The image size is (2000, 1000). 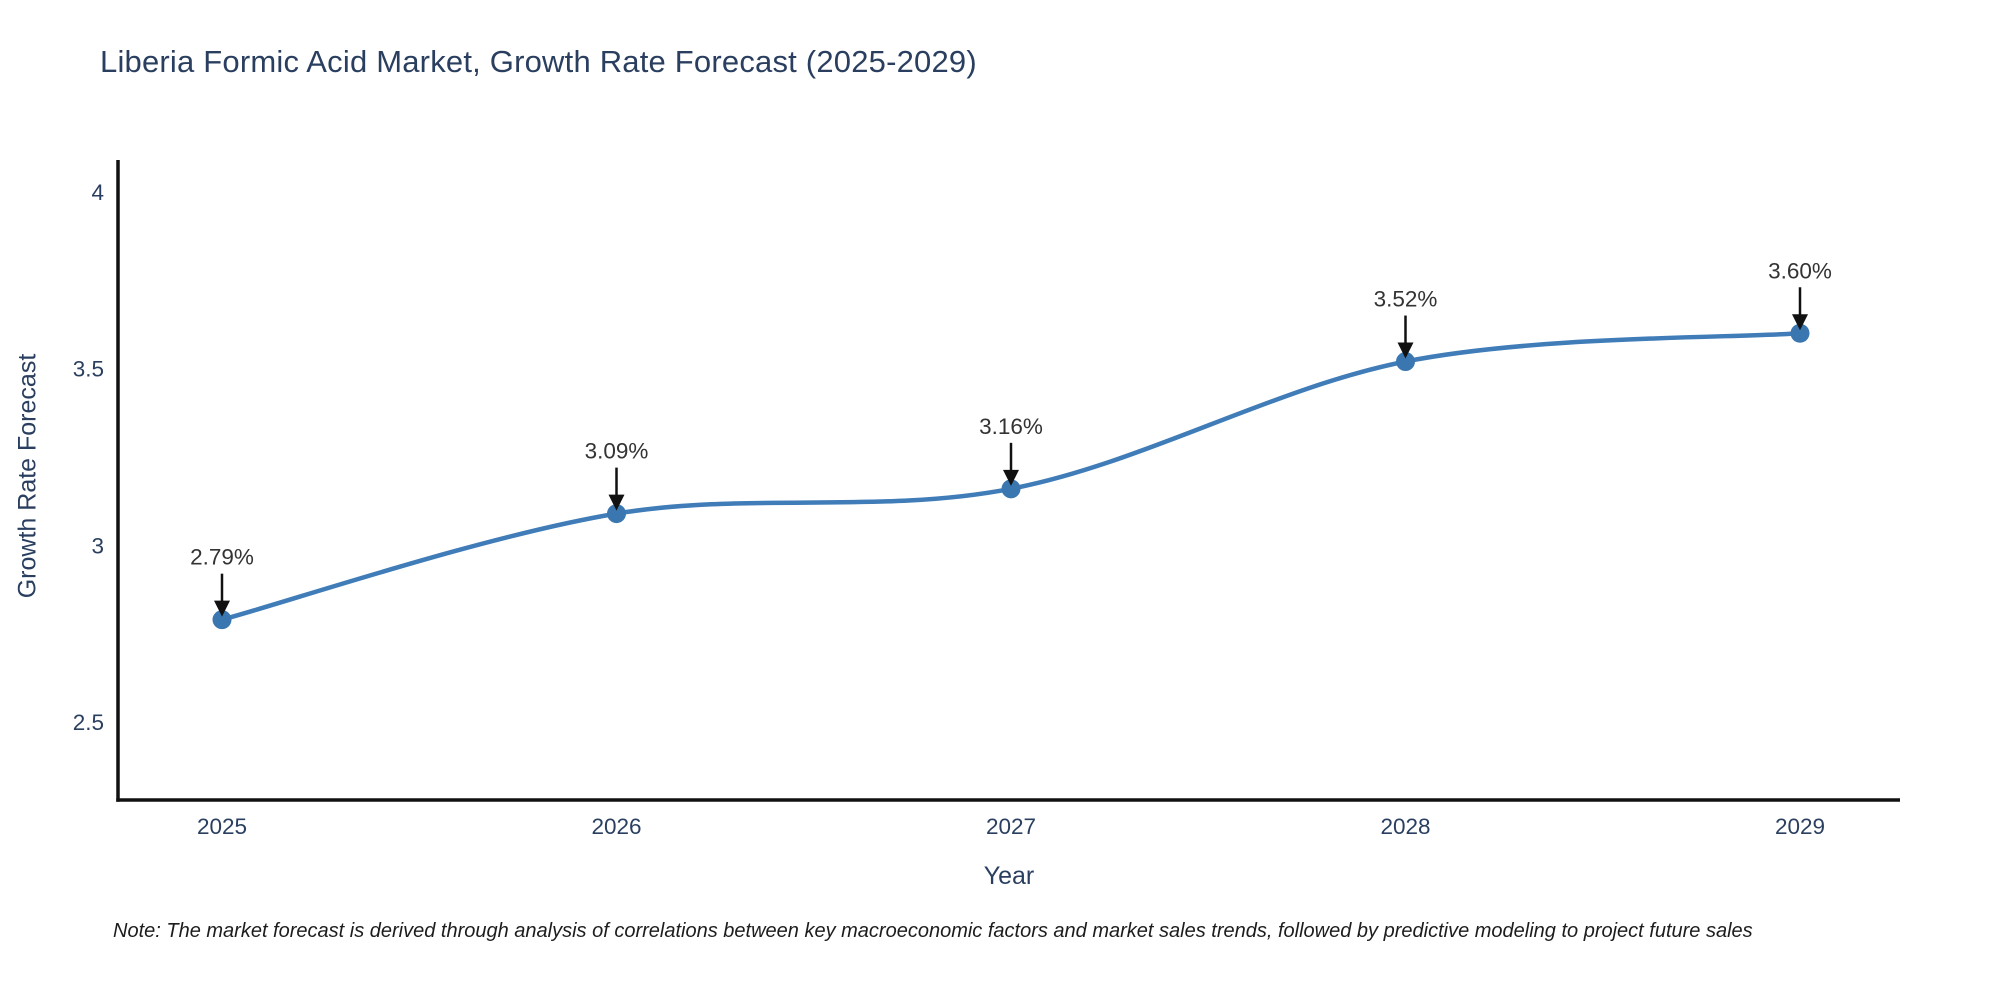 I want to click on x-axis-title: Year, so click(x=1009, y=876).